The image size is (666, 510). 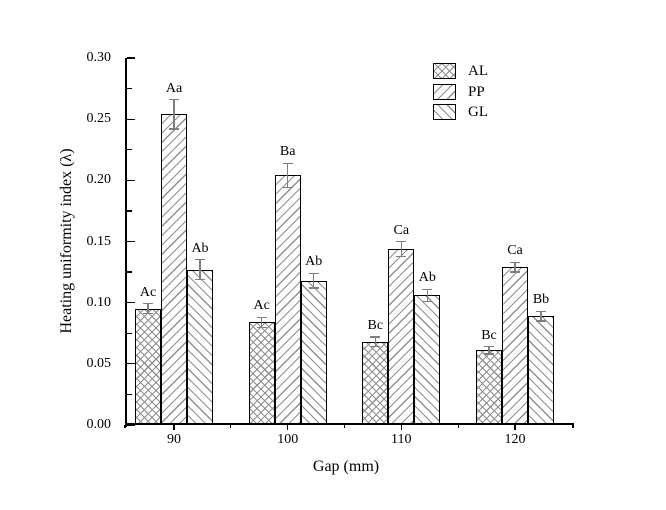 I want to click on point-label-PP-90: Aa, so click(x=174, y=88).